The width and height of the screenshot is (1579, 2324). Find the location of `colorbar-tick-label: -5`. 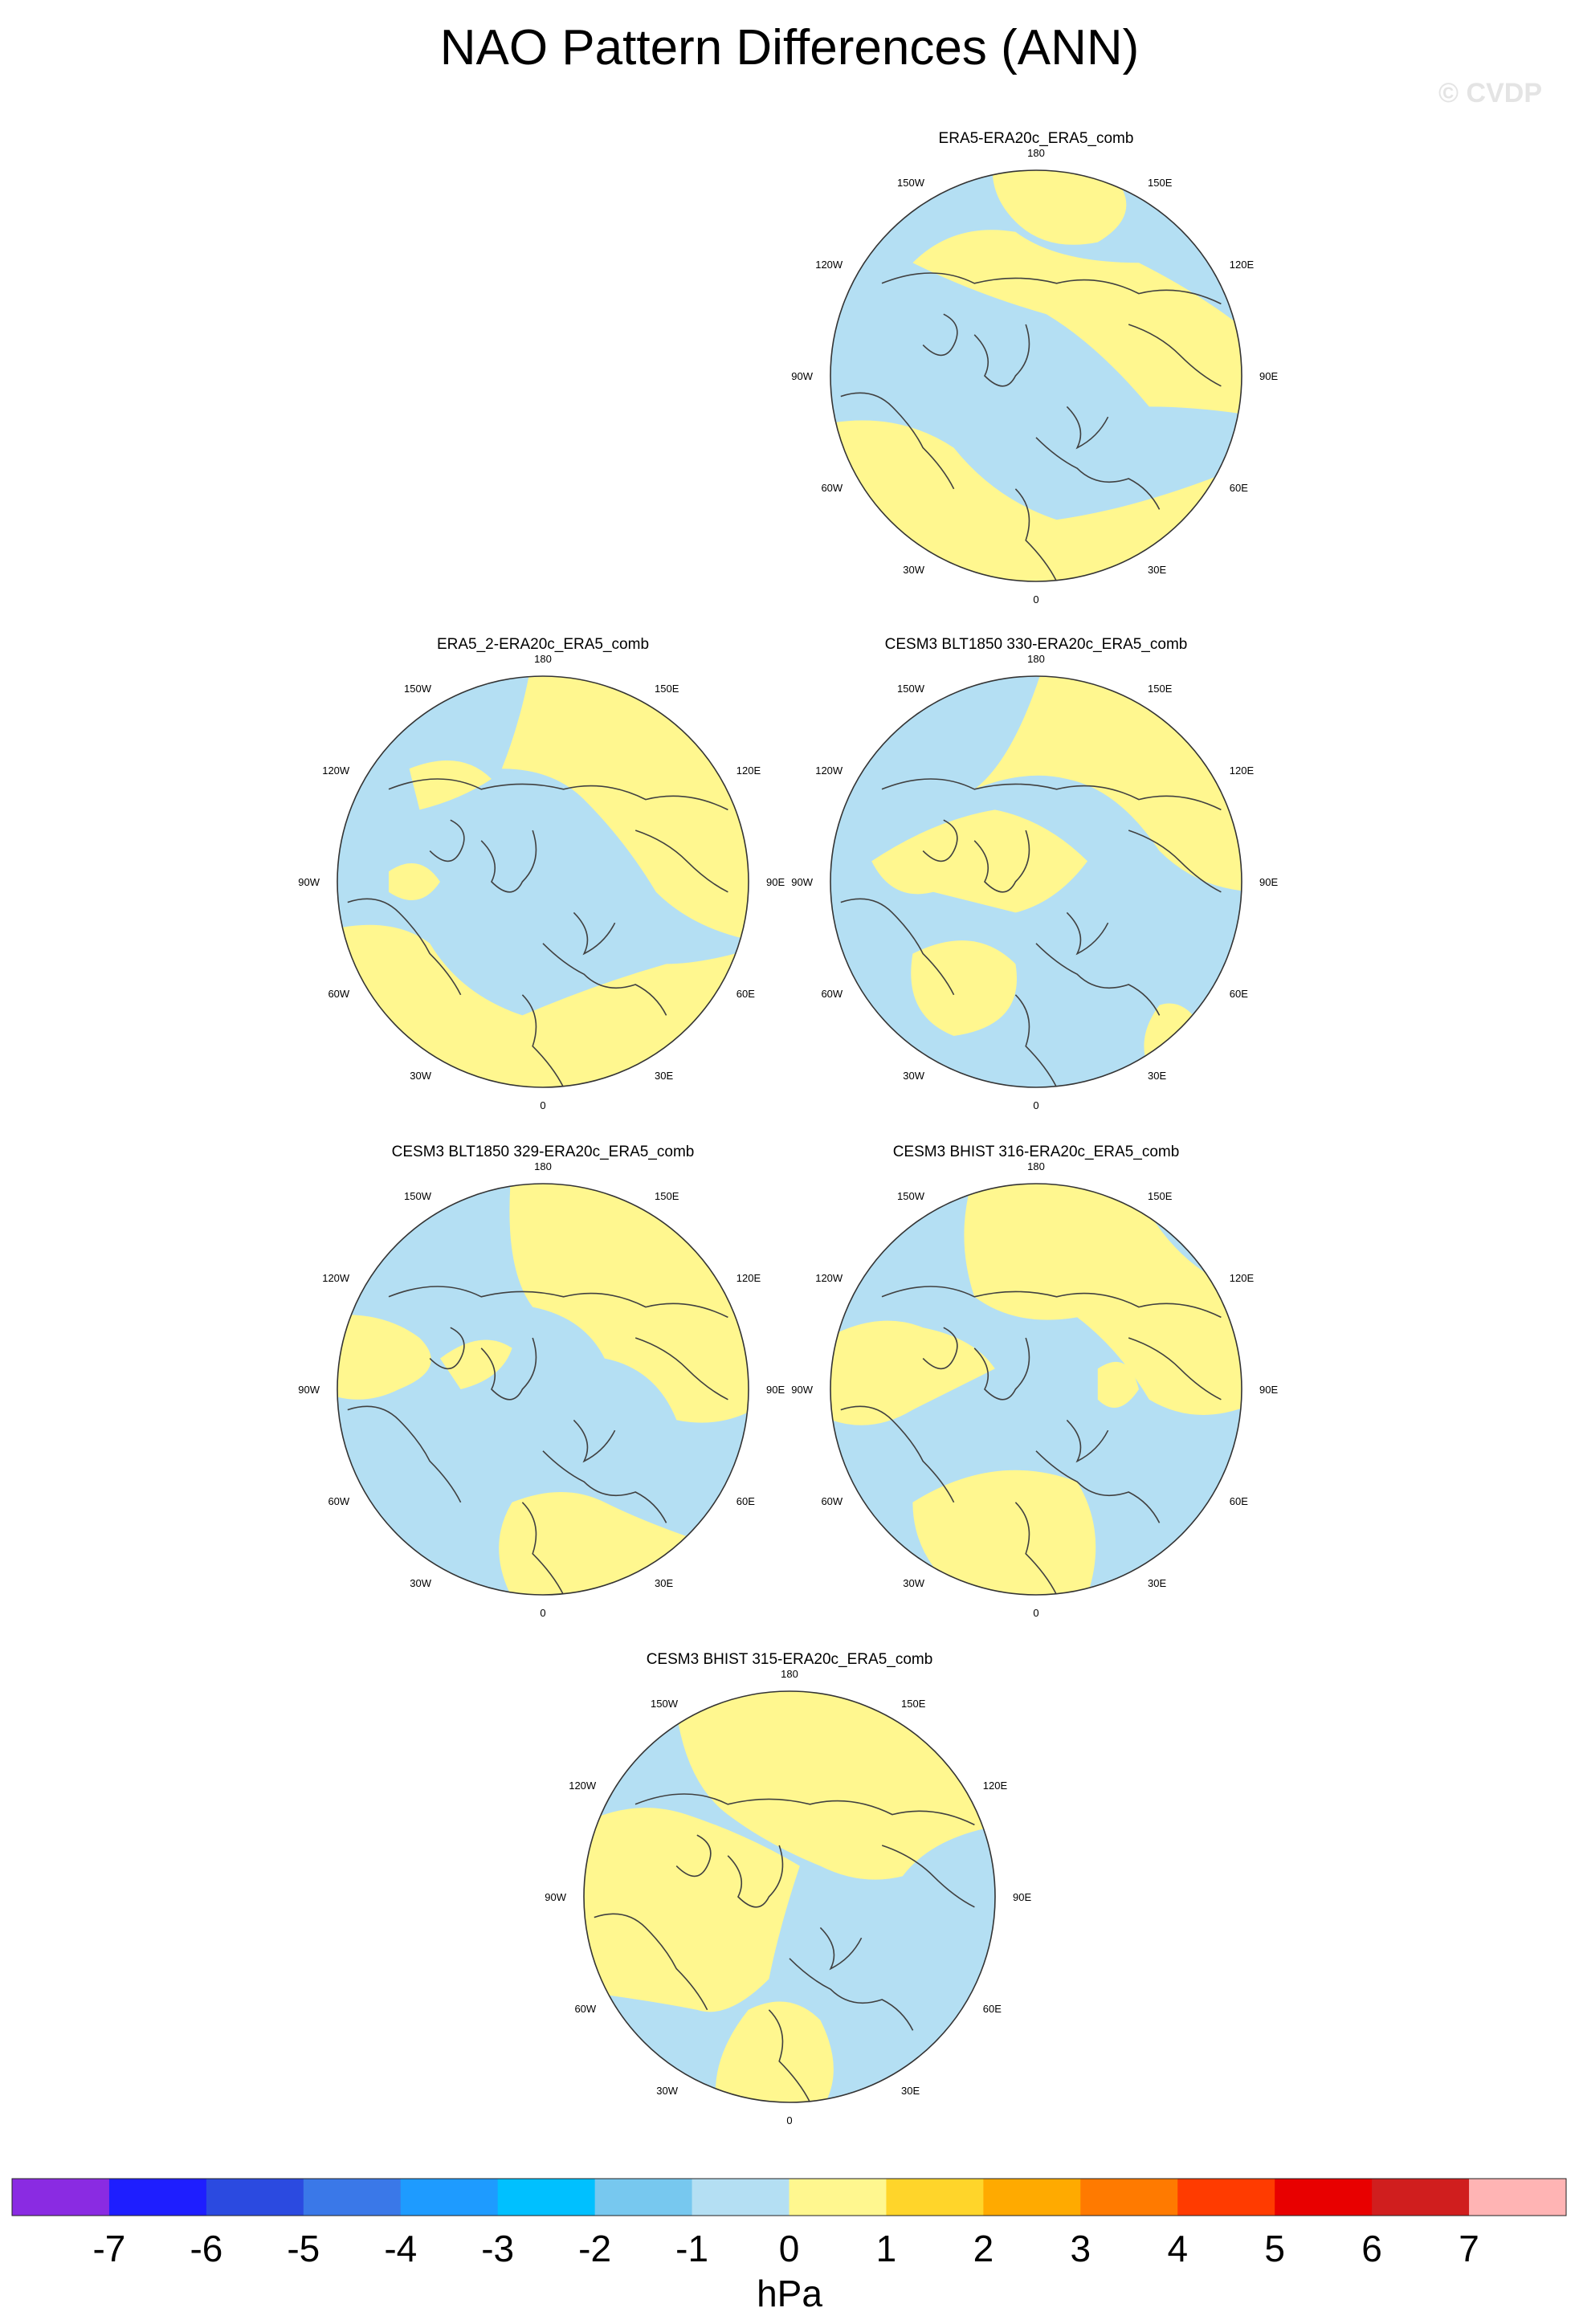

colorbar-tick-label: -5 is located at coordinates (303, 2249).